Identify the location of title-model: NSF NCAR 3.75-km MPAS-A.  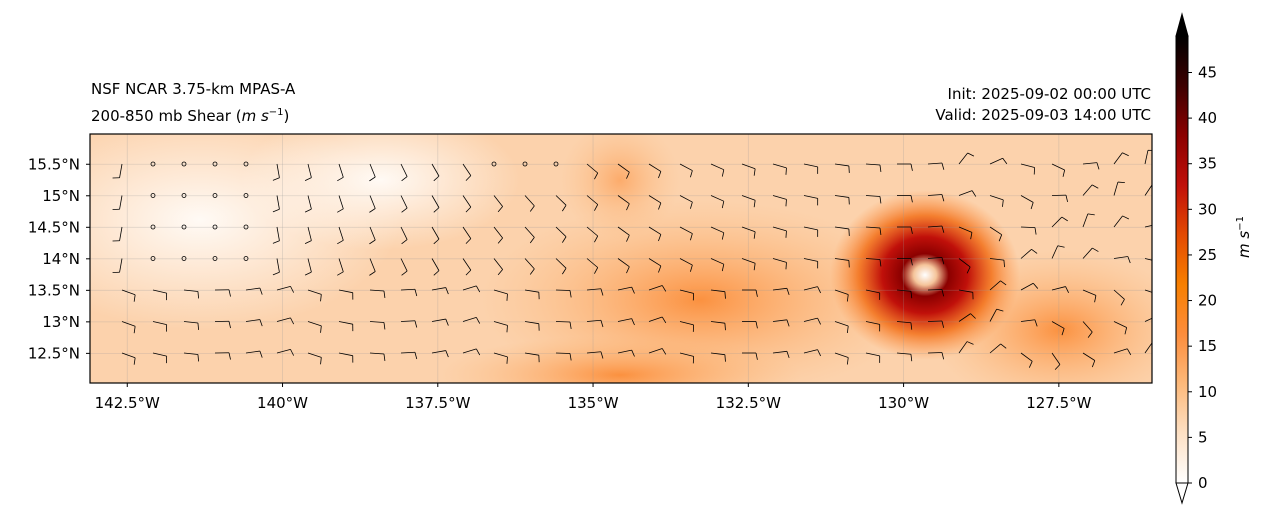
(193, 89).